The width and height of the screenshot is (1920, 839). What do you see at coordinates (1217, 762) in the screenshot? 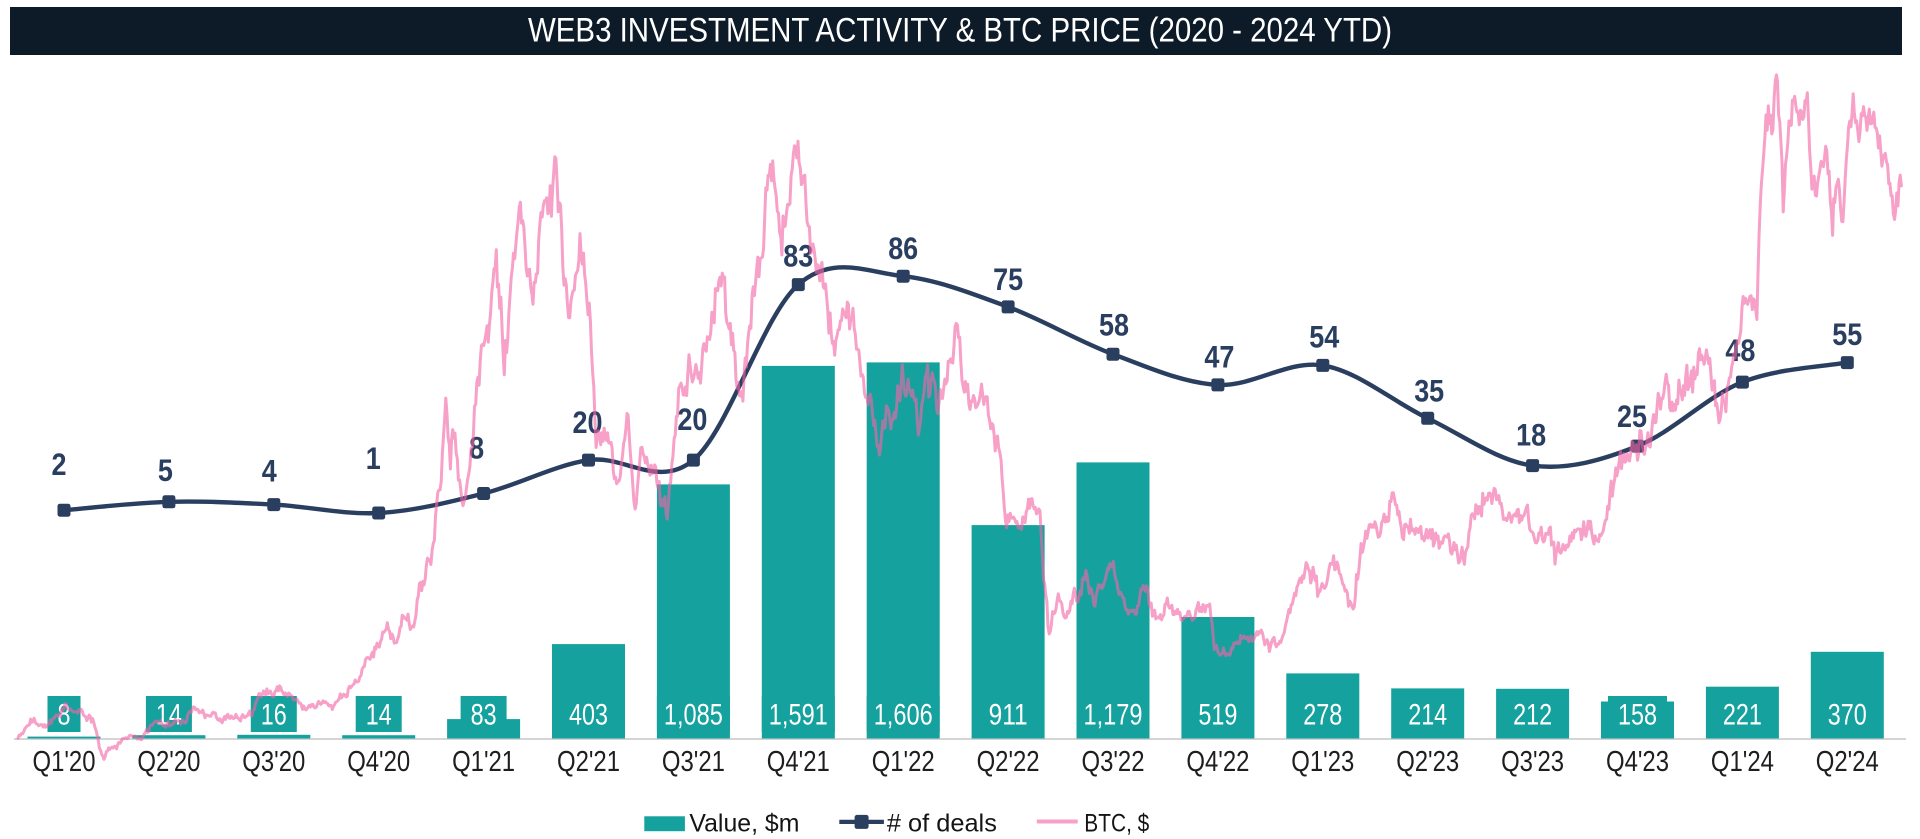
I see `svg-text: Q4'22` at bounding box center [1217, 762].